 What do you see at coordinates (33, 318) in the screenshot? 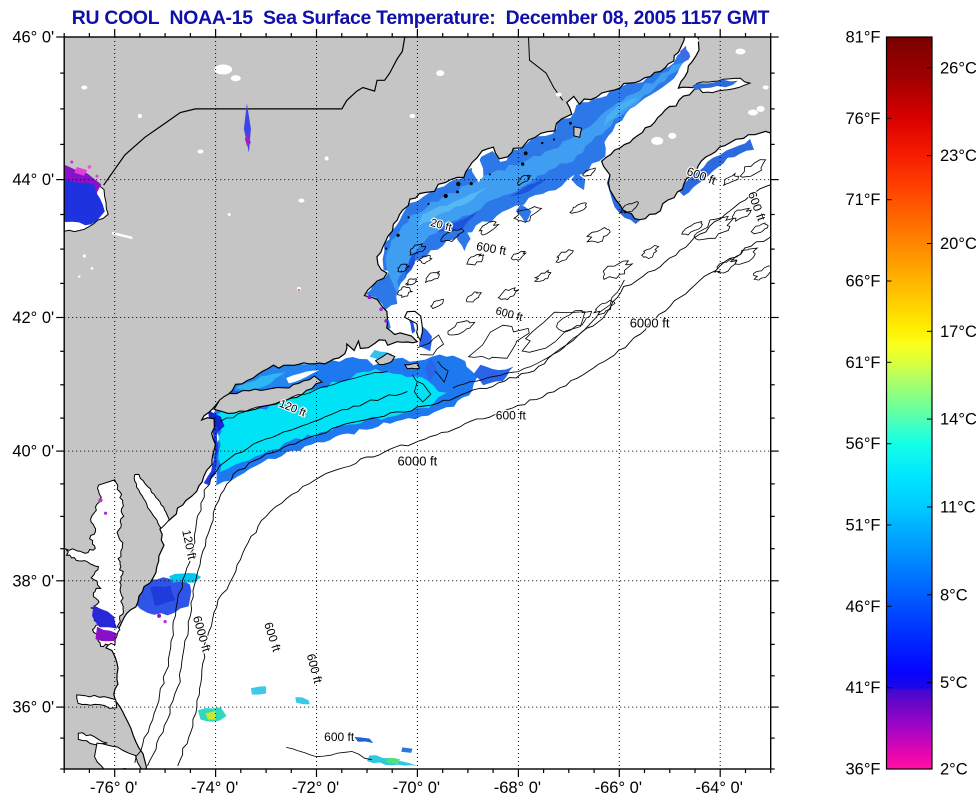
I see `svg-text: 42° 0'` at bounding box center [33, 318].